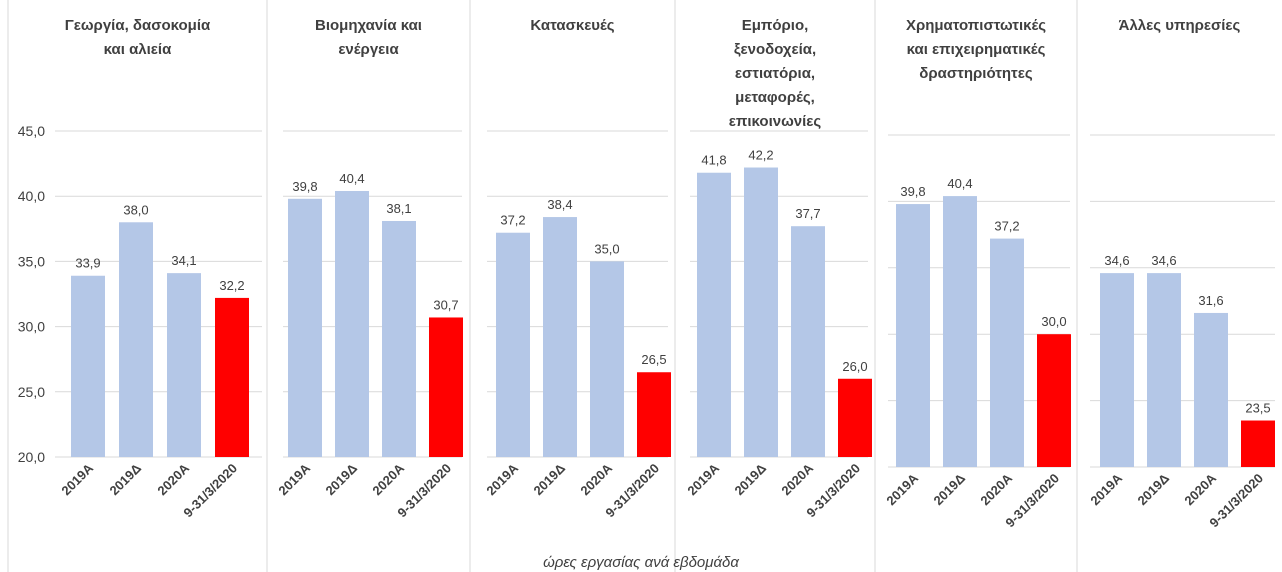 This screenshot has width=1282, height=572. What do you see at coordinates (1179, 25) in the screenshot?
I see `panel-title: Άλλες υπηρεσίες` at bounding box center [1179, 25].